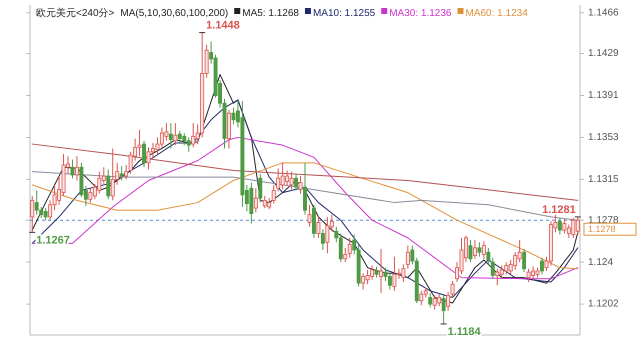  What do you see at coordinates (601, 262) in the screenshot?
I see `y-tick-label: 1.124` at bounding box center [601, 262].